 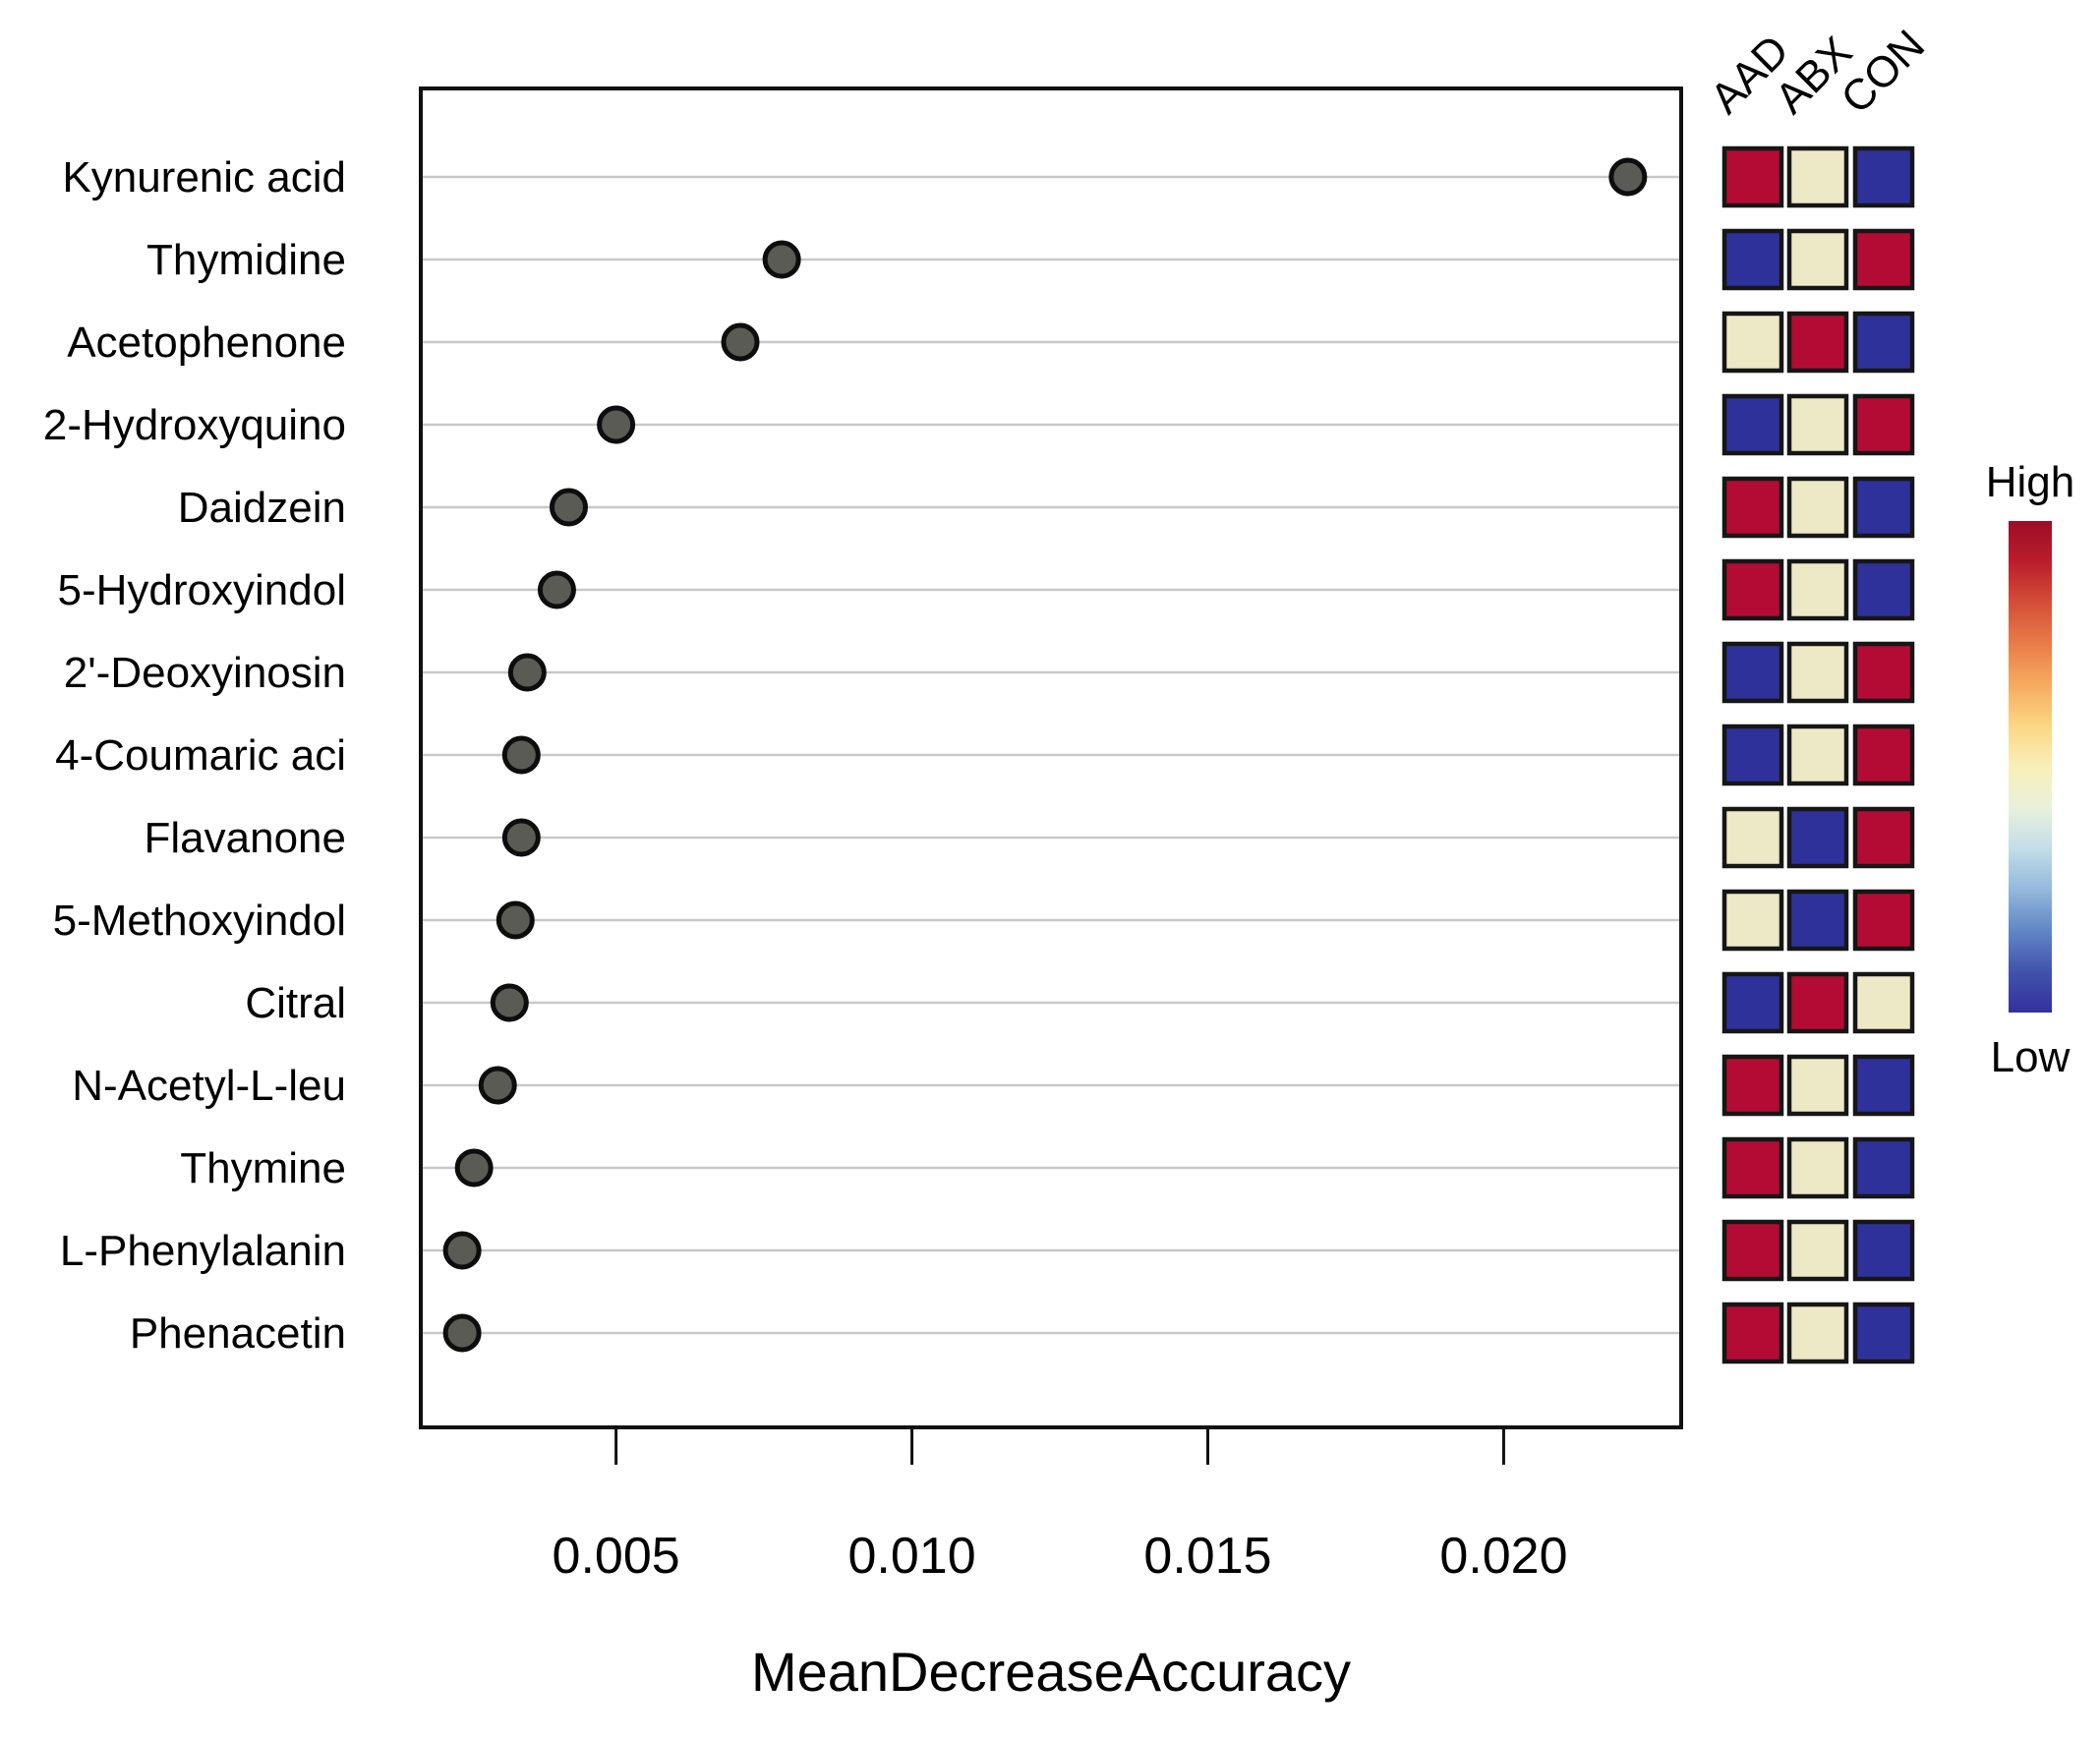 I want to click on y-axis-label: N-Acetyl-L-leu, so click(x=209, y=1086).